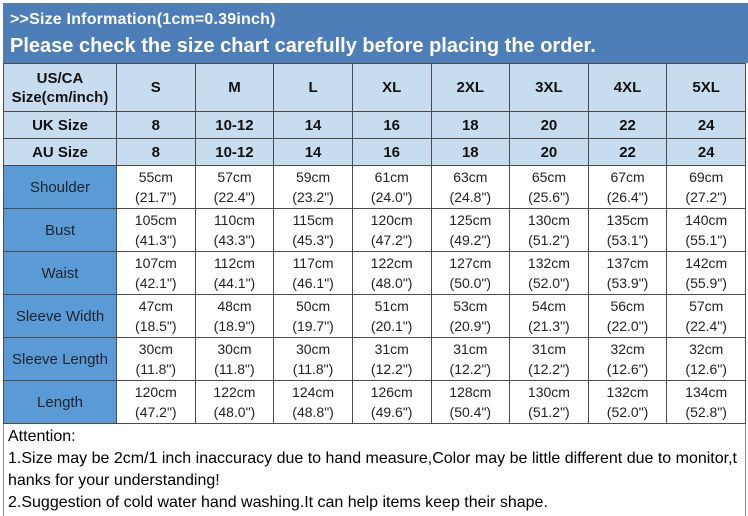 Image resolution: width=748 pixels, height=516 pixels. Describe the element at coordinates (60, 359) in the screenshot. I see `row-header-sleeve-length: Sleeve Length` at that location.